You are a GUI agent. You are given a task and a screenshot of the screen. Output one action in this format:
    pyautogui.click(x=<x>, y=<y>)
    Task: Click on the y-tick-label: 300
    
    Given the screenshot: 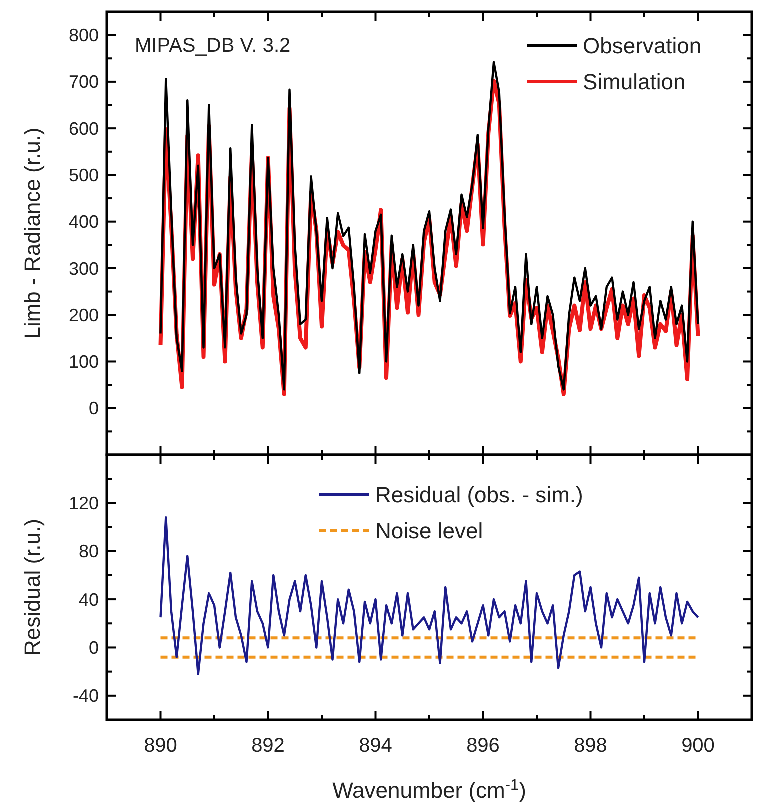 What is the action you would take?
    pyautogui.click(x=83, y=268)
    